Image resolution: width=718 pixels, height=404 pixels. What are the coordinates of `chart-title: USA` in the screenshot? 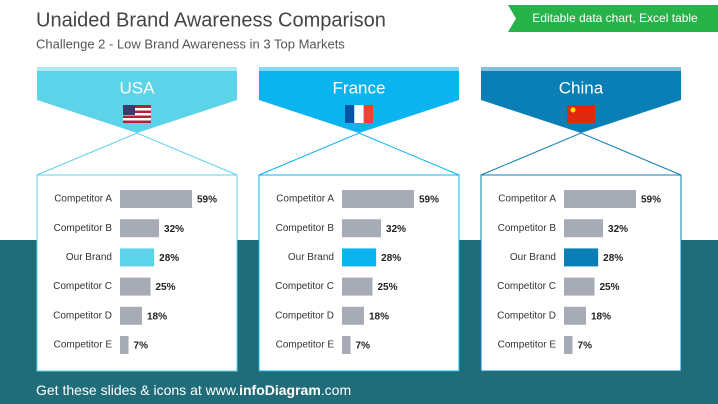 It's located at (138, 87).